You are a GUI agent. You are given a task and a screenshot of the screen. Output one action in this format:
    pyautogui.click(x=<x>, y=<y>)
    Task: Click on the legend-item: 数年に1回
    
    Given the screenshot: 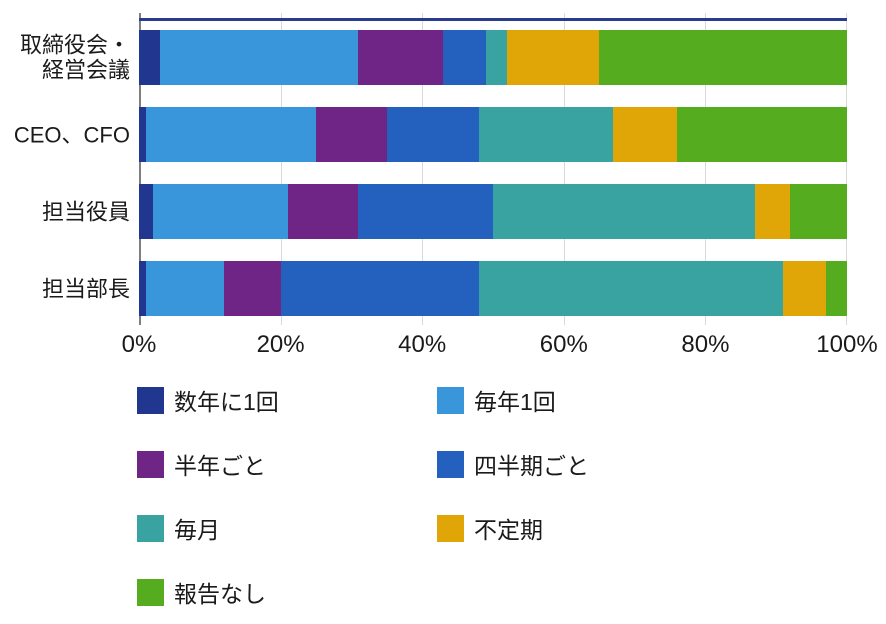 What is the action you would take?
    pyautogui.click(x=208, y=400)
    